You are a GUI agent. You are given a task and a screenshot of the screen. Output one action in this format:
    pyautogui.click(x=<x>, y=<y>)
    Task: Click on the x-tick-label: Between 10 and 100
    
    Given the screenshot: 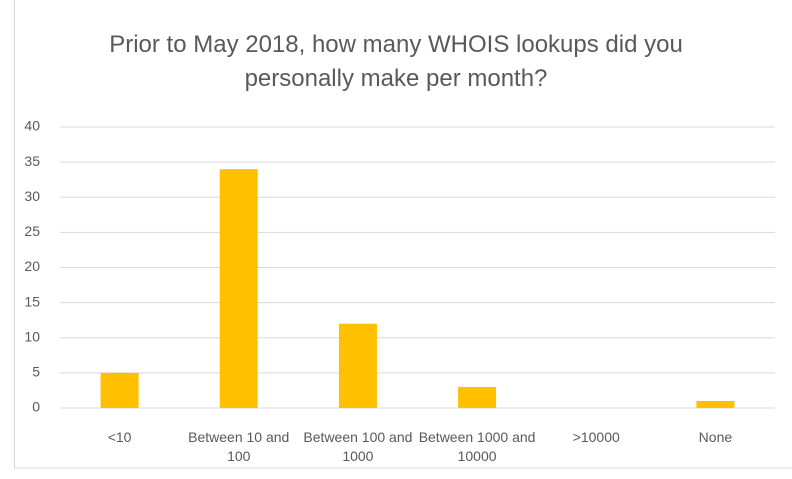 What is the action you would take?
    pyautogui.click(x=239, y=446)
    